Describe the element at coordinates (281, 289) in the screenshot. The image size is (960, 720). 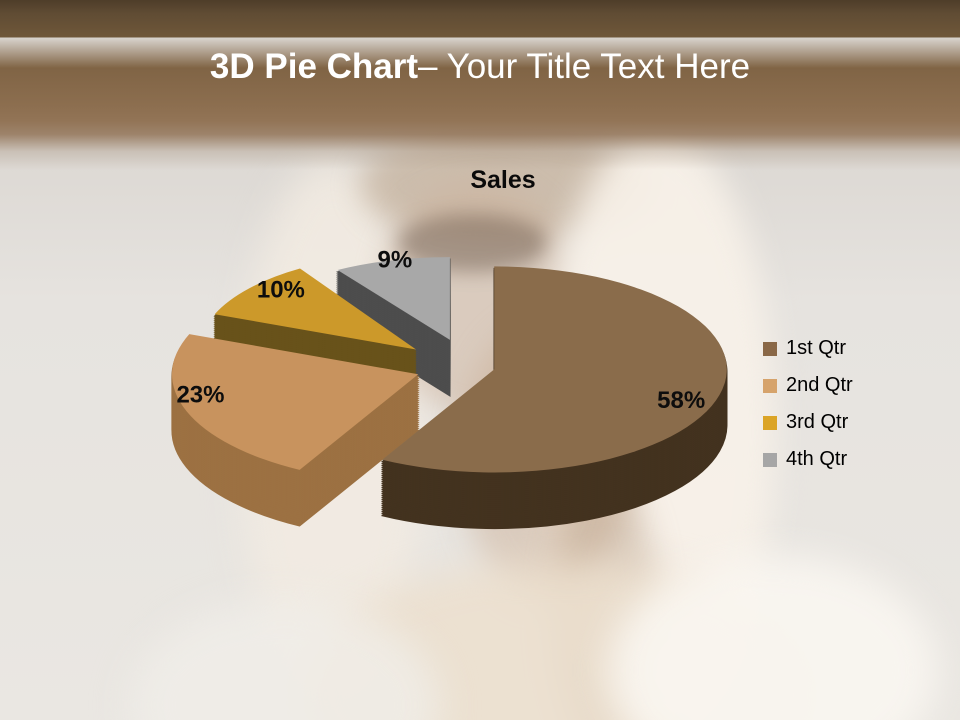
I see `pie-slice-label-3rd-qtr: 10%` at that location.